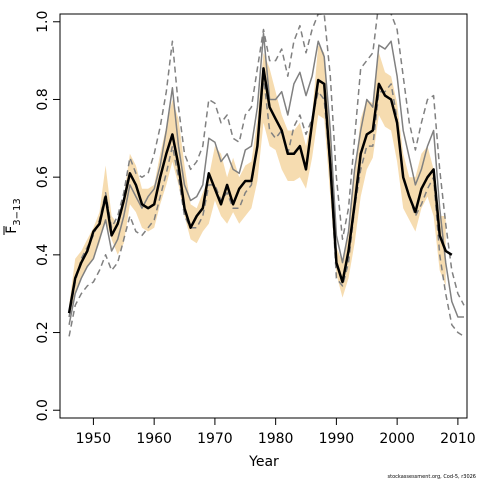 The height and width of the screenshot is (480, 480). What do you see at coordinates (432, 477) in the screenshot?
I see `credit-text: stockassessment.org, Cod-5, r3026` at bounding box center [432, 477].